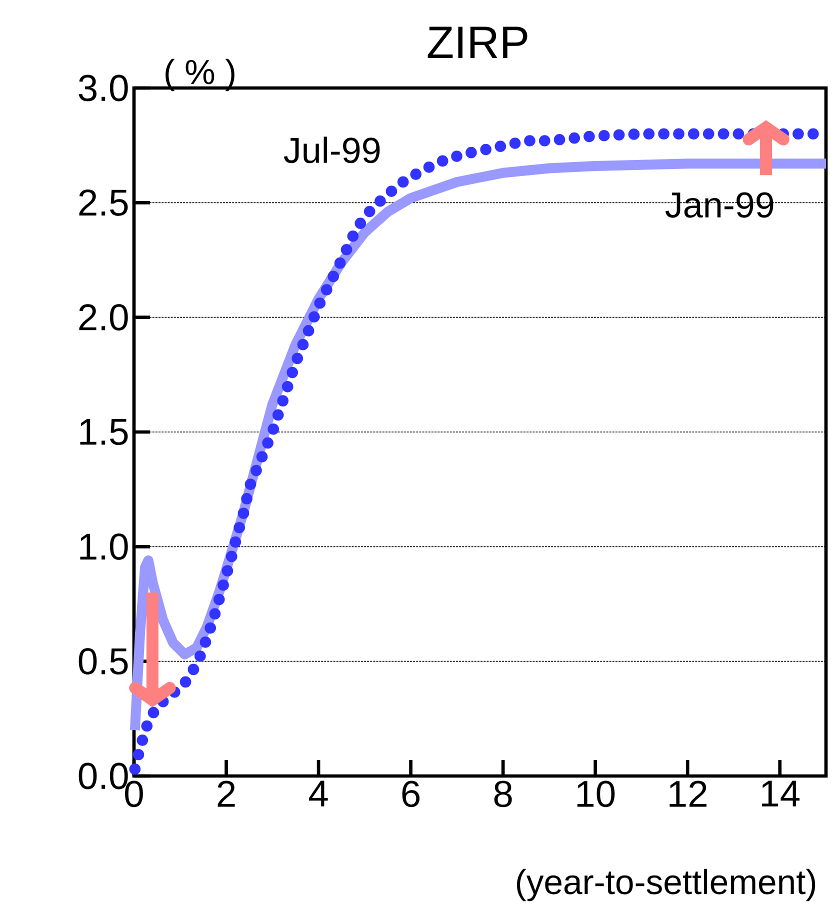 This screenshot has height=916, width=832. I want to click on series-label: Jul-99, so click(332, 150).